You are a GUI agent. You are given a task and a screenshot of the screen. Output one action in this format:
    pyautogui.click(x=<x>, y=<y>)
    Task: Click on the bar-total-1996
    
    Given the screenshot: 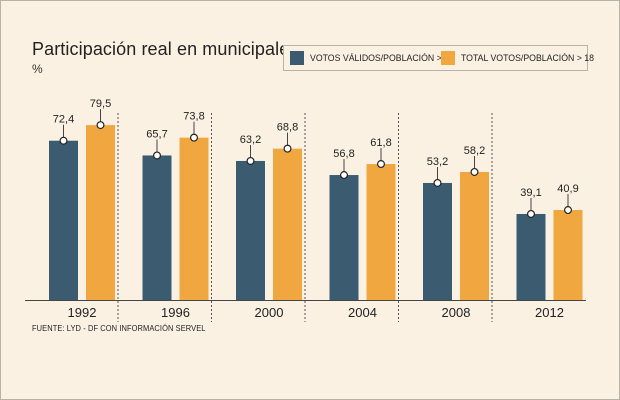 What is the action you would take?
    pyautogui.click(x=194, y=218)
    